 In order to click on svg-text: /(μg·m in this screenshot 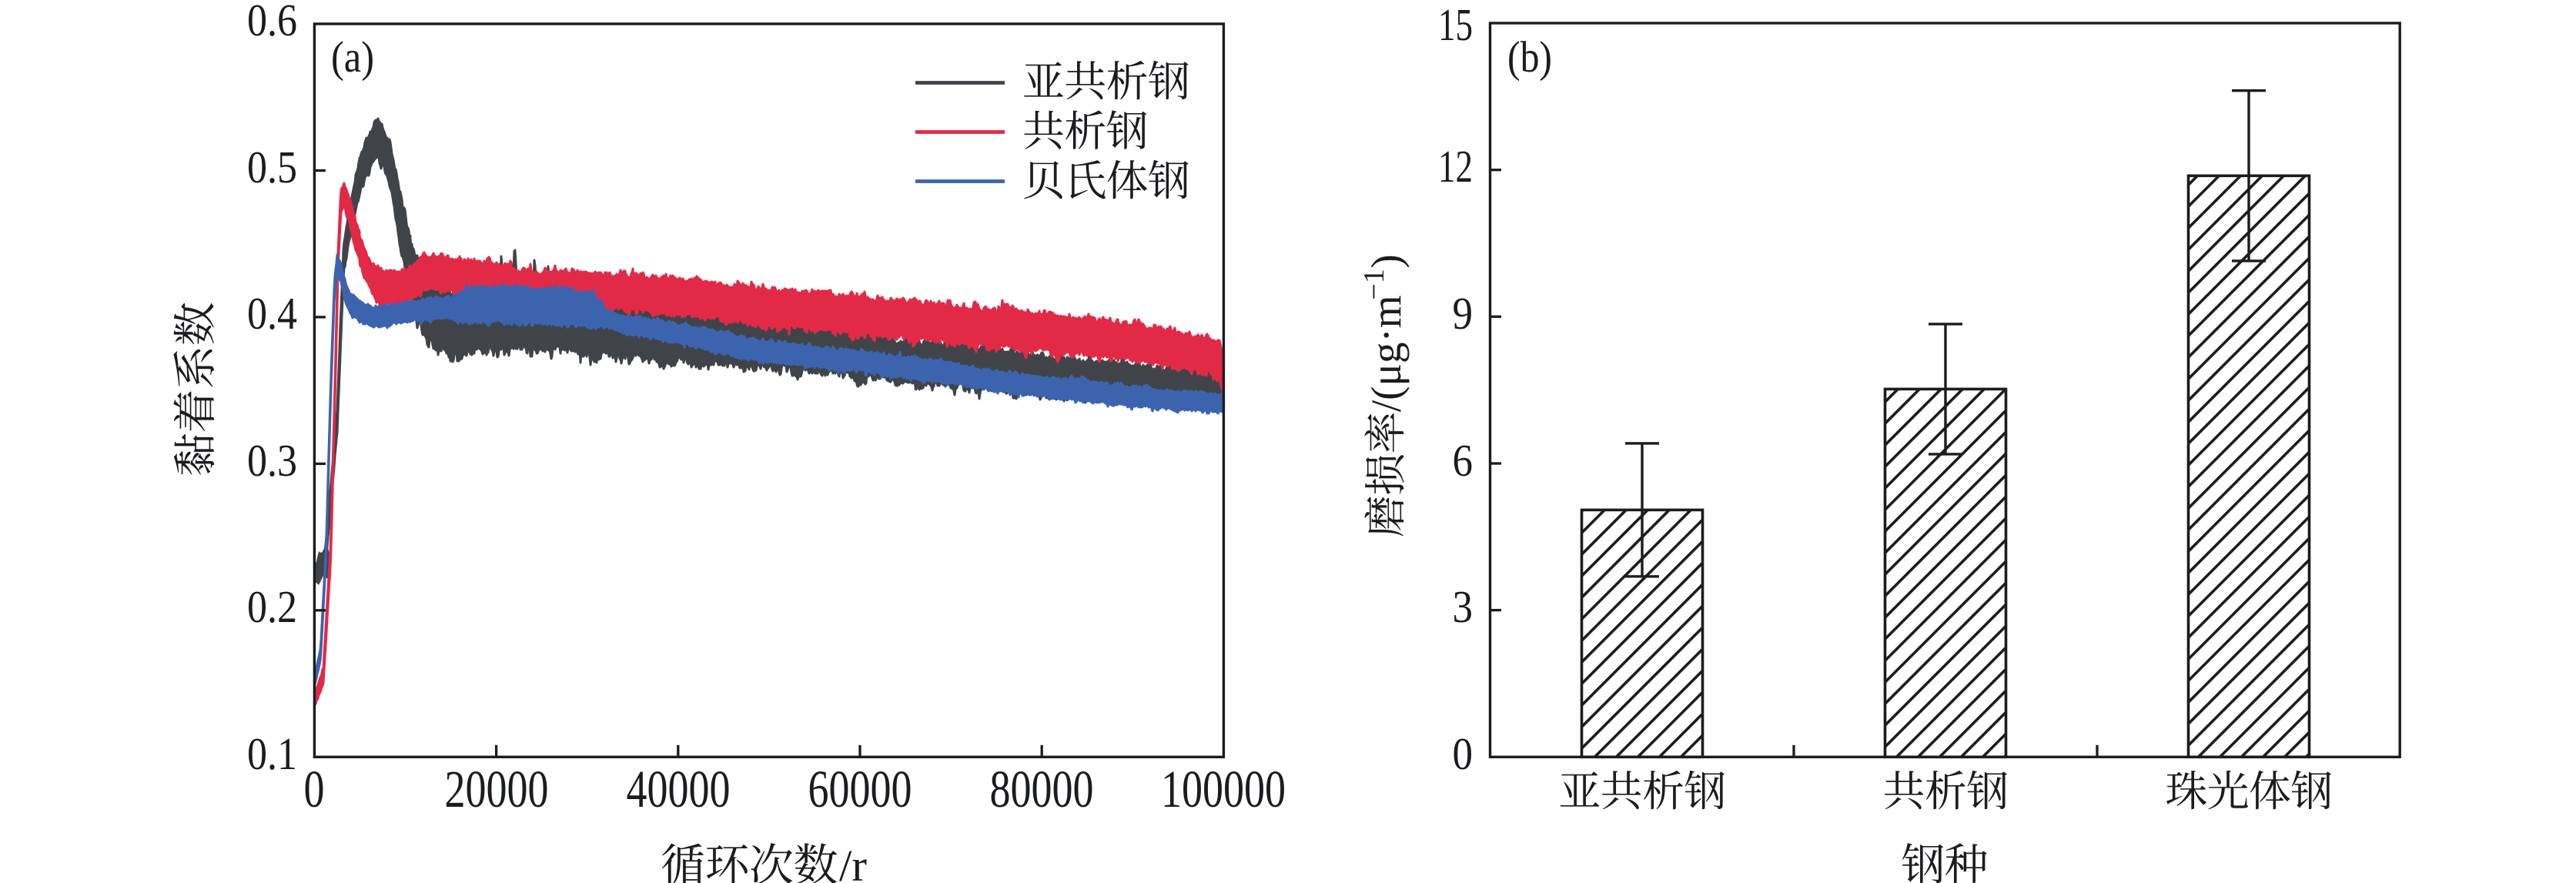, I will do `click(1386, 353)`.